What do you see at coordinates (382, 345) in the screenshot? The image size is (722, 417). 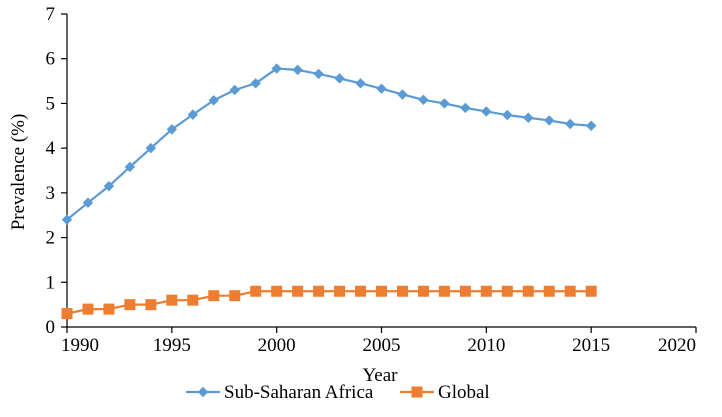 I see `x-tick-label: 2005` at bounding box center [382, 345].